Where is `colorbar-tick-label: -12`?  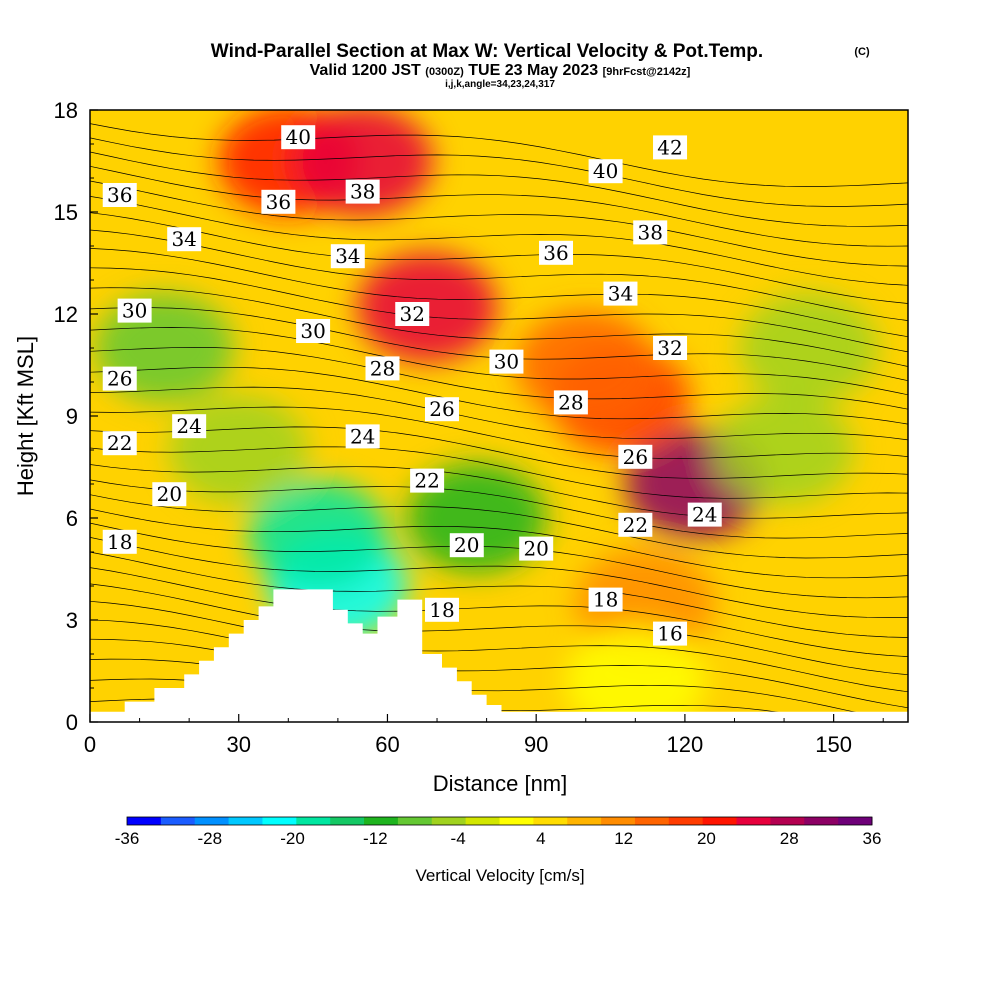 colorbar-tick-label: -12 is located at coordinates (375, 838).